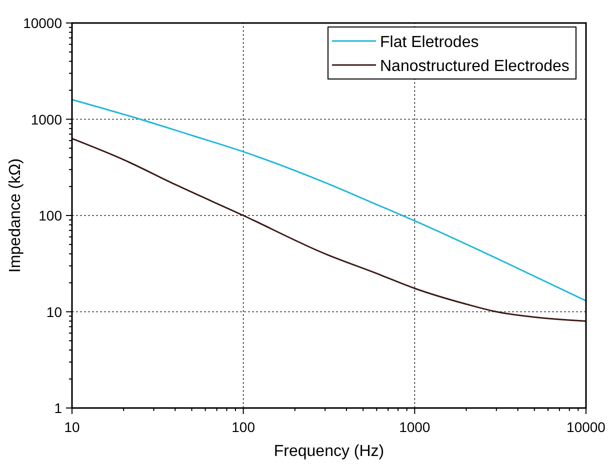 The height and width of the screenshot is (468, 610). Describe the element at coordinates (15, 215) in the screenshot. I see `y-axis-title: Impedance (kΩ)` at that location.